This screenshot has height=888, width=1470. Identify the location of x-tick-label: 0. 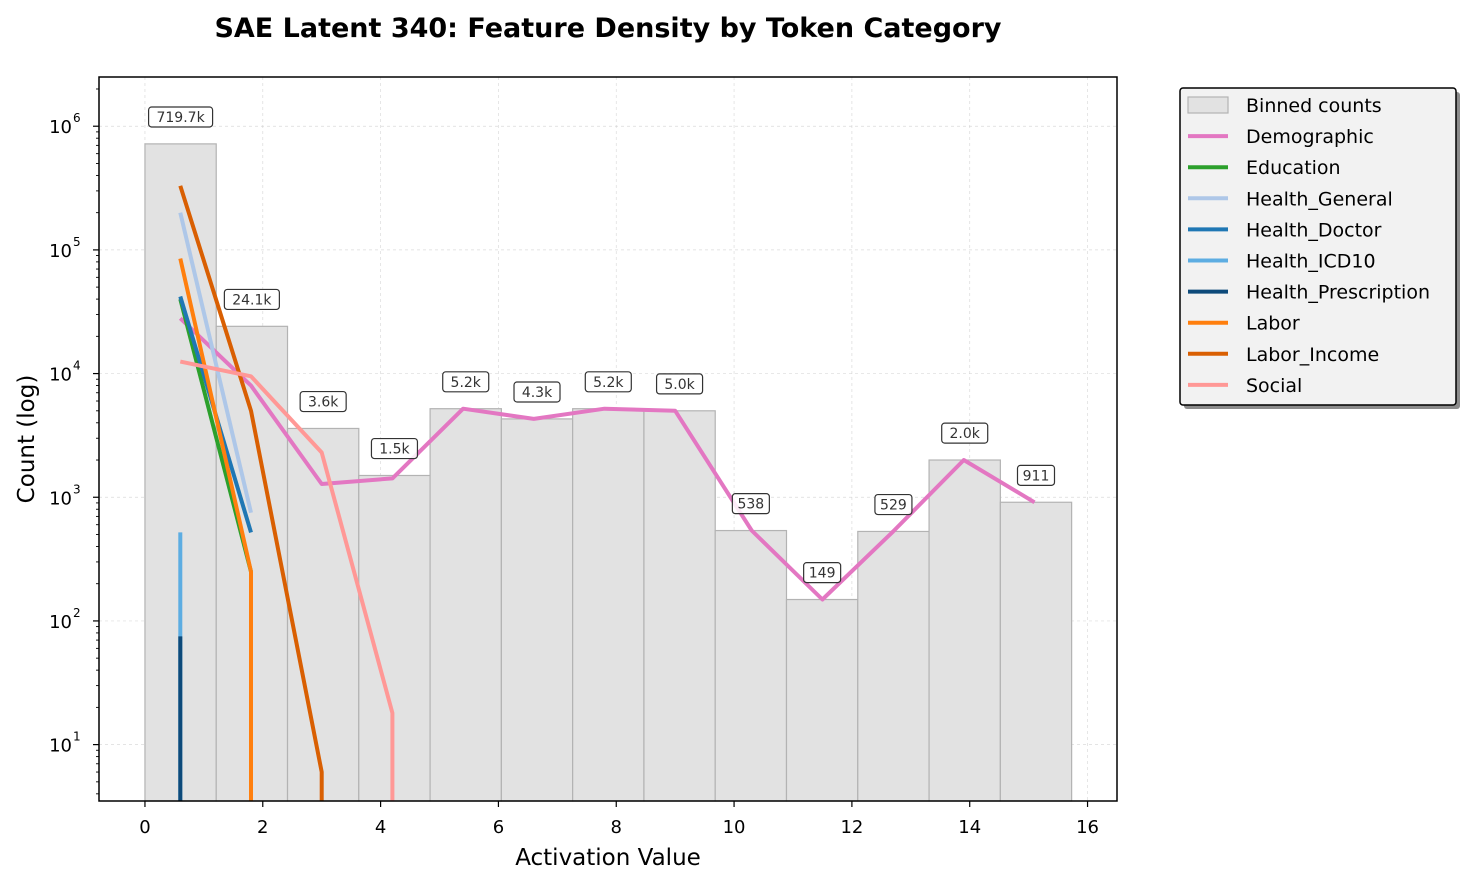
(144, 827).